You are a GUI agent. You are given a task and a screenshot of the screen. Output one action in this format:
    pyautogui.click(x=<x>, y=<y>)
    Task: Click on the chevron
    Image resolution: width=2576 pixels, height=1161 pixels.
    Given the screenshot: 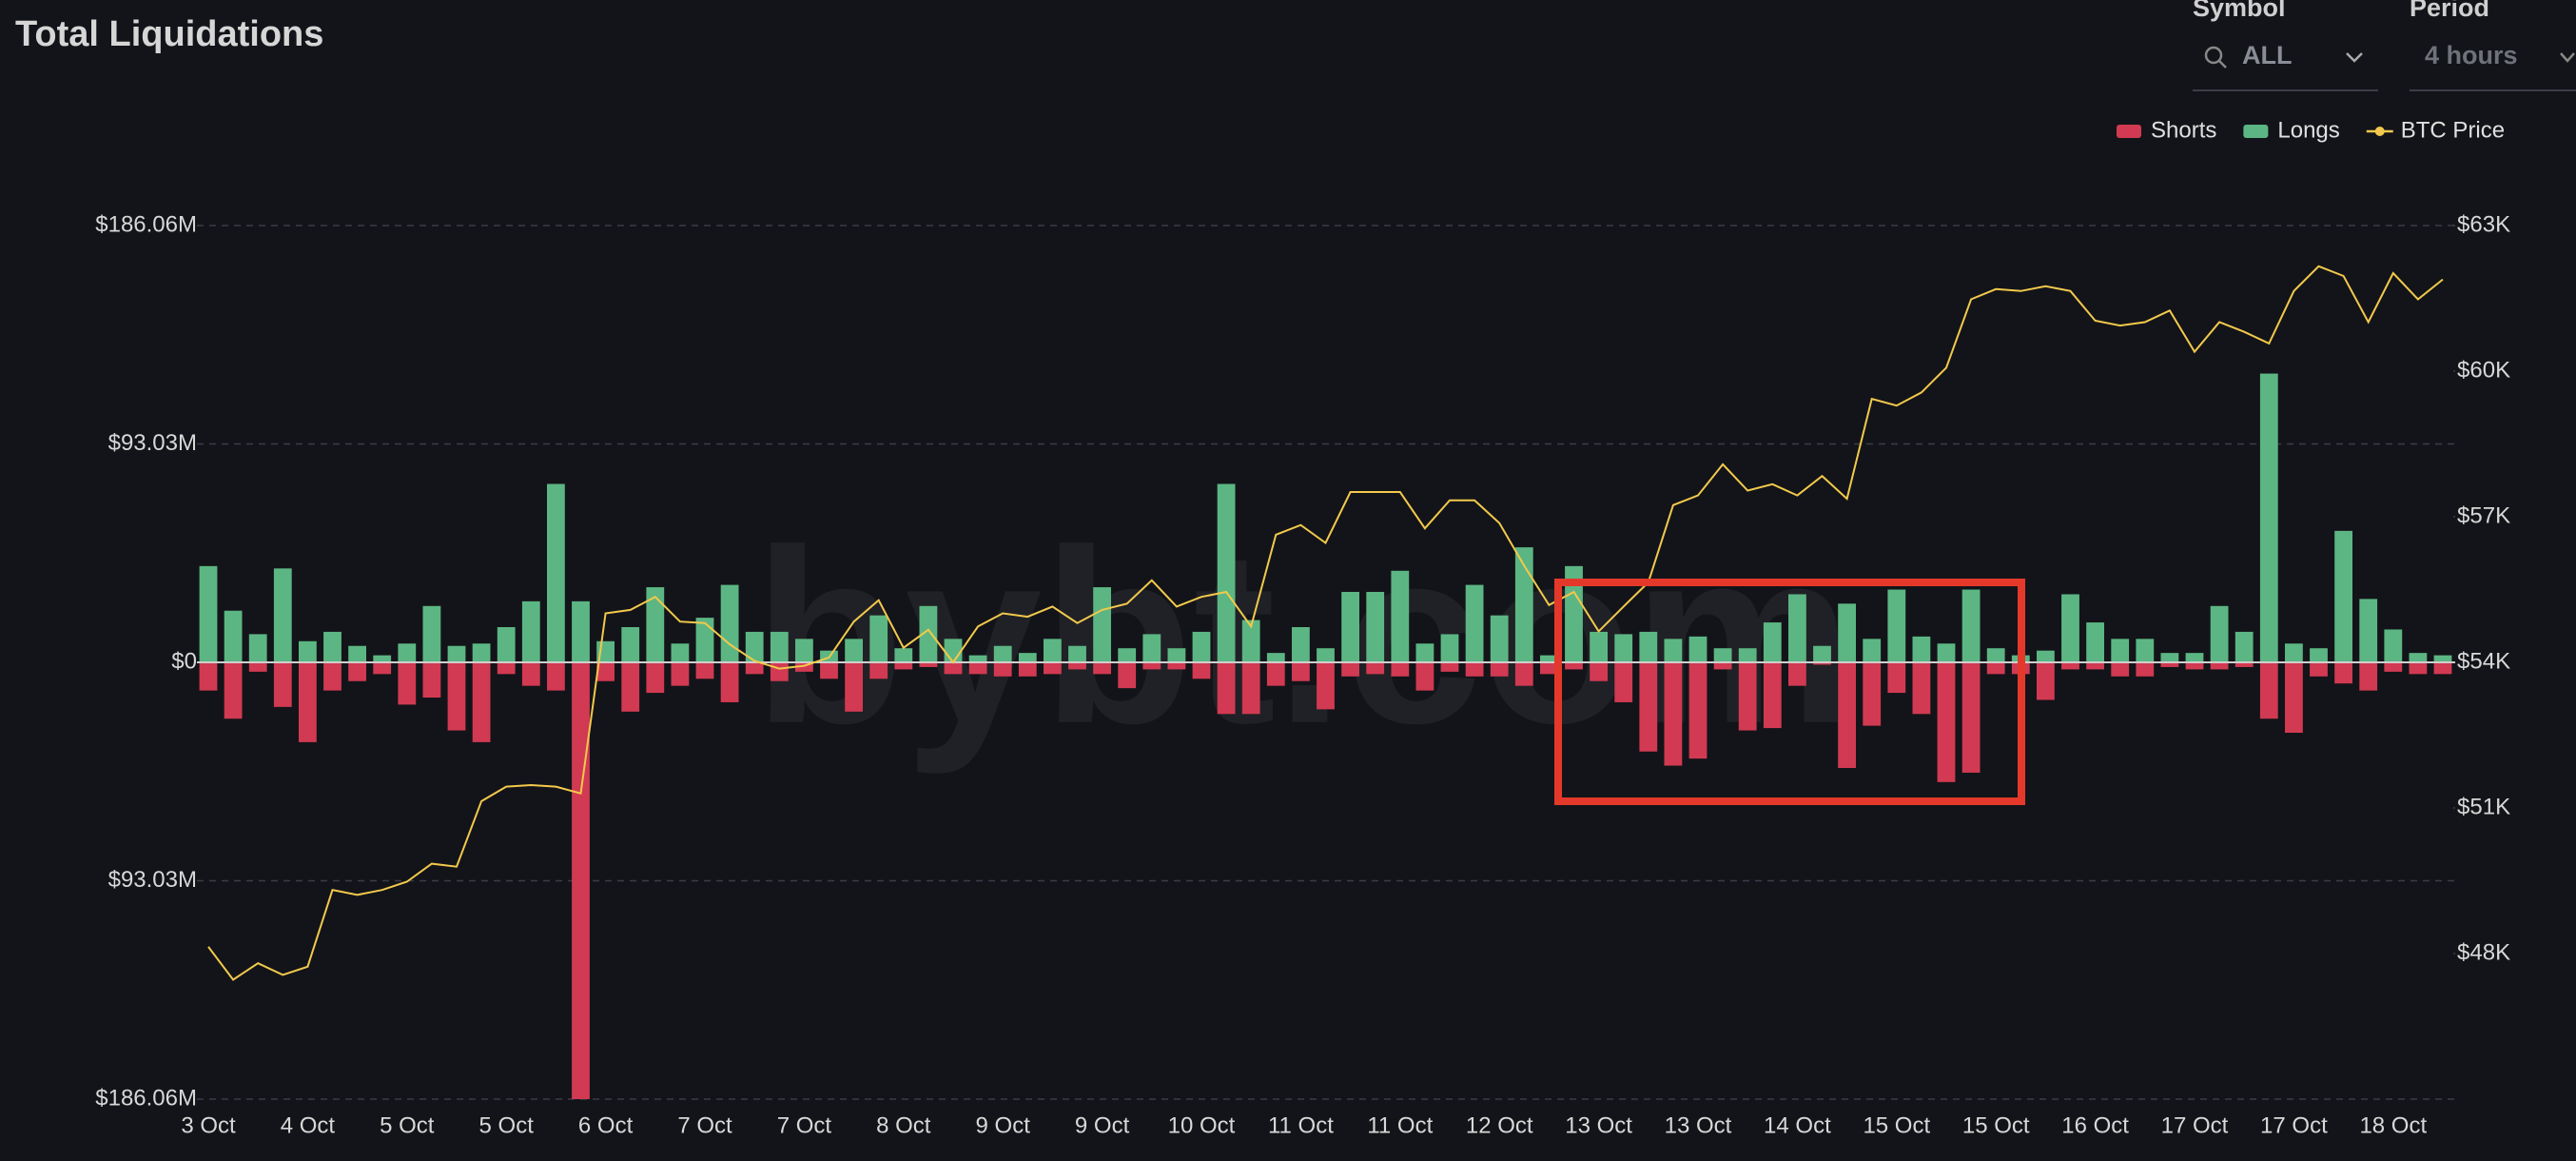 What is the action you would take?
    pyautogui.click(x=2355, y=58)
    